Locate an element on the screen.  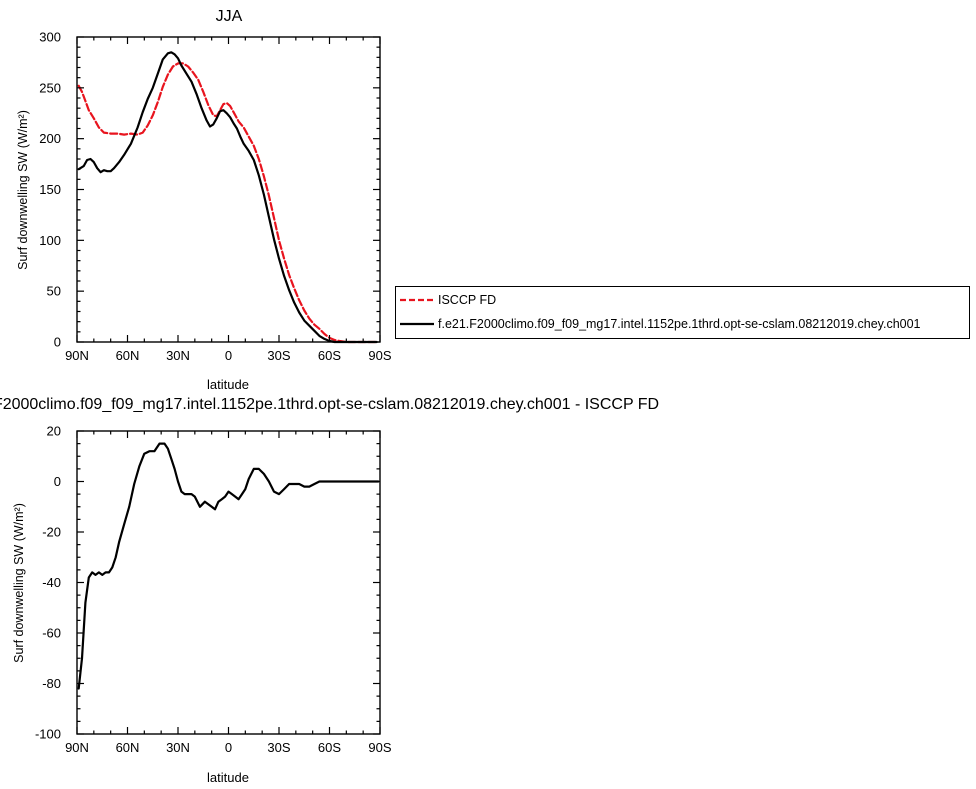
y-tick-label: -80 is located at coordinates (51, 683).